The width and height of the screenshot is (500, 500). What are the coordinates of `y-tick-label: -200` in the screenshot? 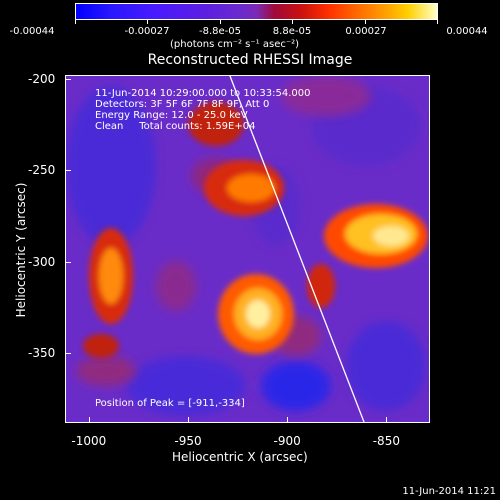 It's located at (42, 78).